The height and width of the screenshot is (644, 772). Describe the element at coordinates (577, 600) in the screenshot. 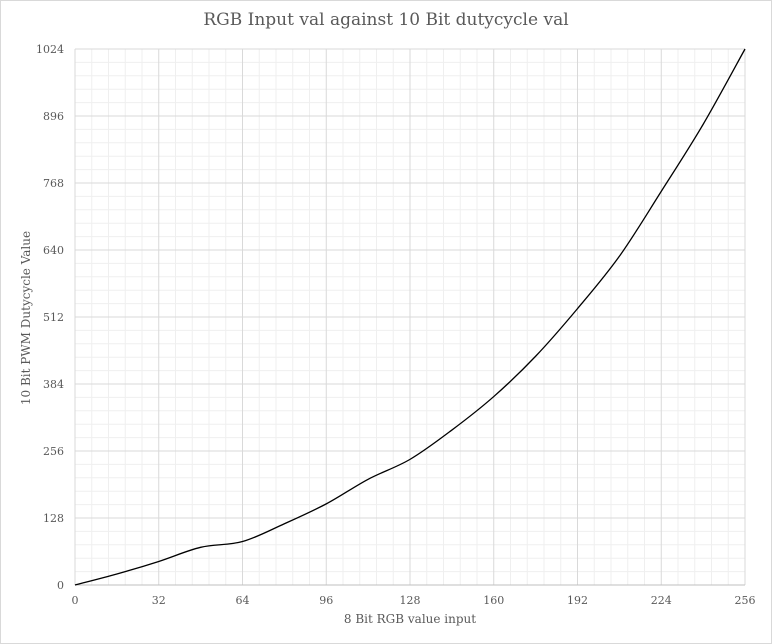

I see `x-tick-label: 192` at that location.